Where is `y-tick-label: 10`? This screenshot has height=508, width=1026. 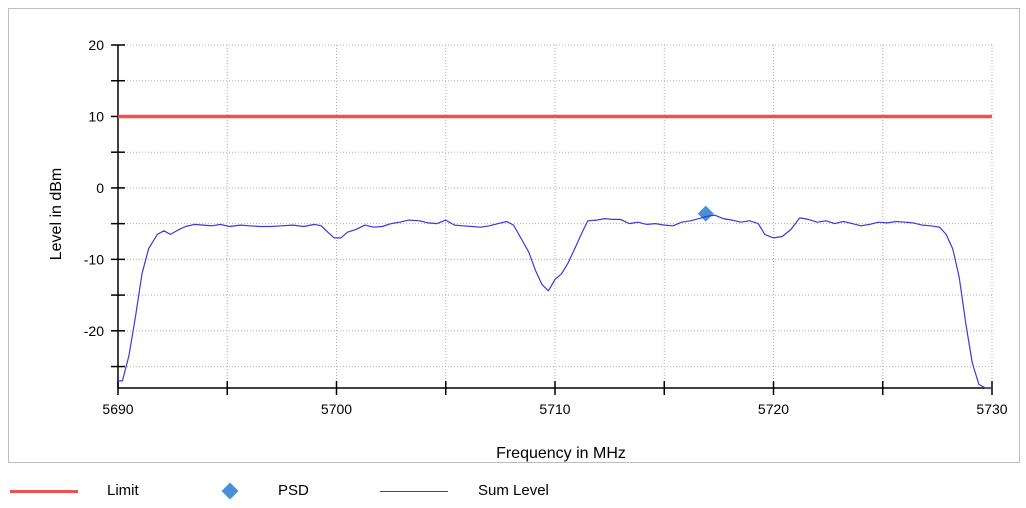 y-tick-label: 10 is located at coordinates (96, 116).